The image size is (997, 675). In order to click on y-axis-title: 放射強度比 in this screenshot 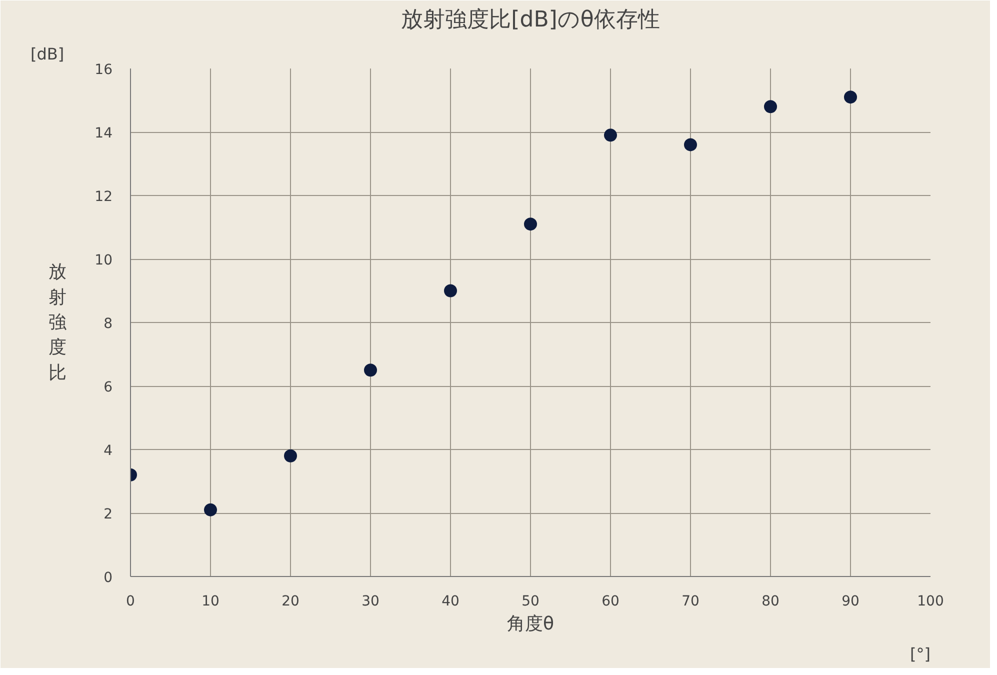, I will do `click(57, 323)`.